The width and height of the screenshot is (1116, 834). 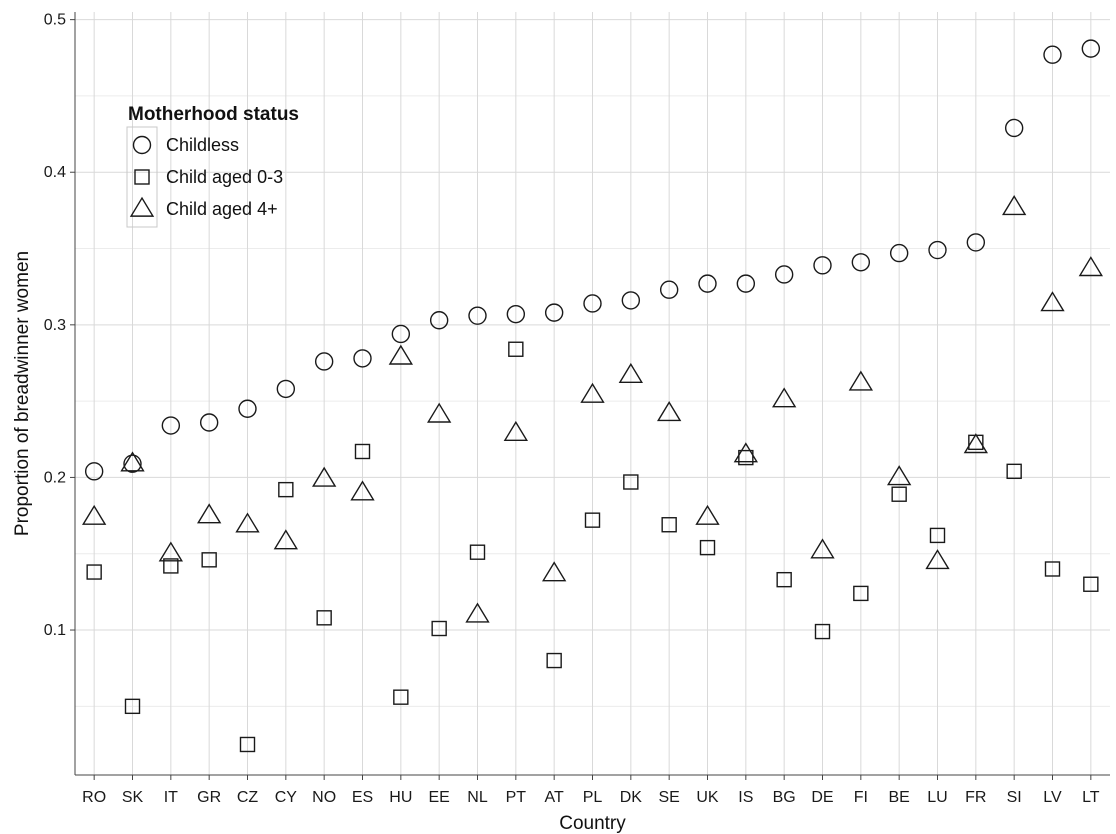 I want to click on x-tick-label: NO, so click(x=324, y=797).